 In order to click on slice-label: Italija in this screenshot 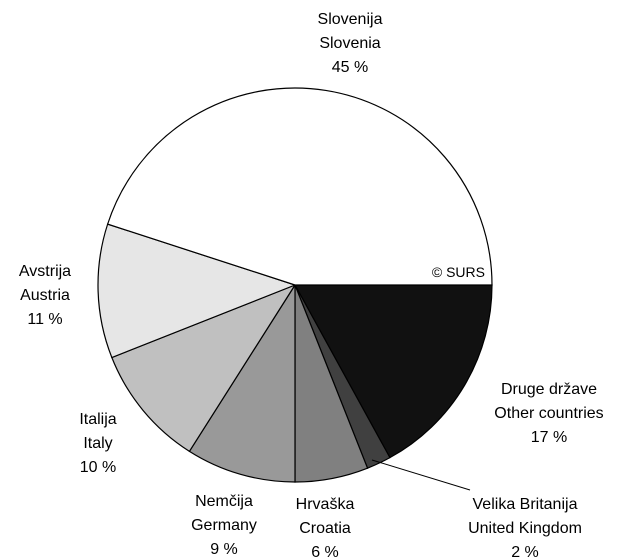, I will do `click(97, 419)`.